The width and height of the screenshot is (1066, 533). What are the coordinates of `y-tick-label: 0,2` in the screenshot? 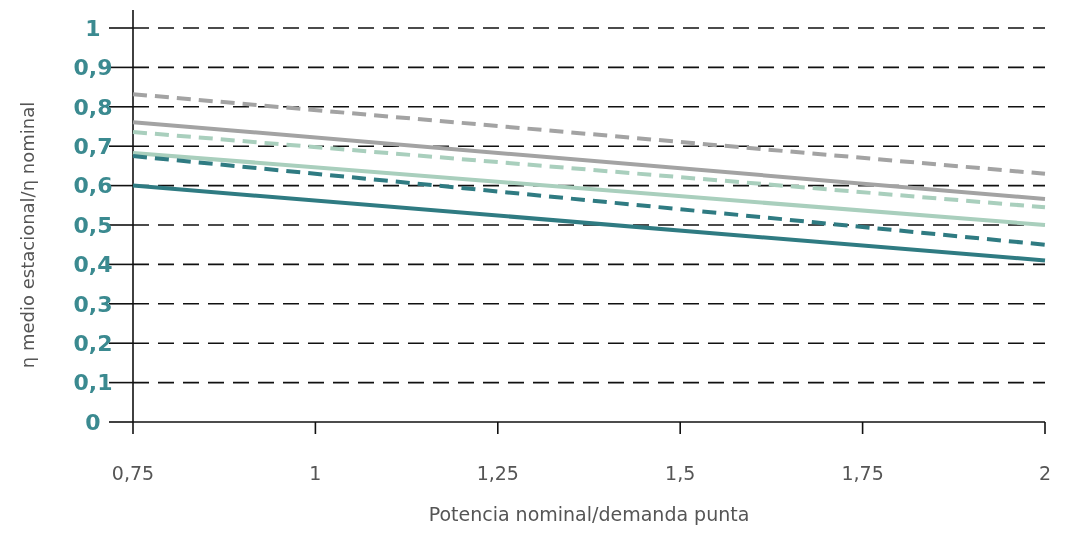 It's located at (93, 343).